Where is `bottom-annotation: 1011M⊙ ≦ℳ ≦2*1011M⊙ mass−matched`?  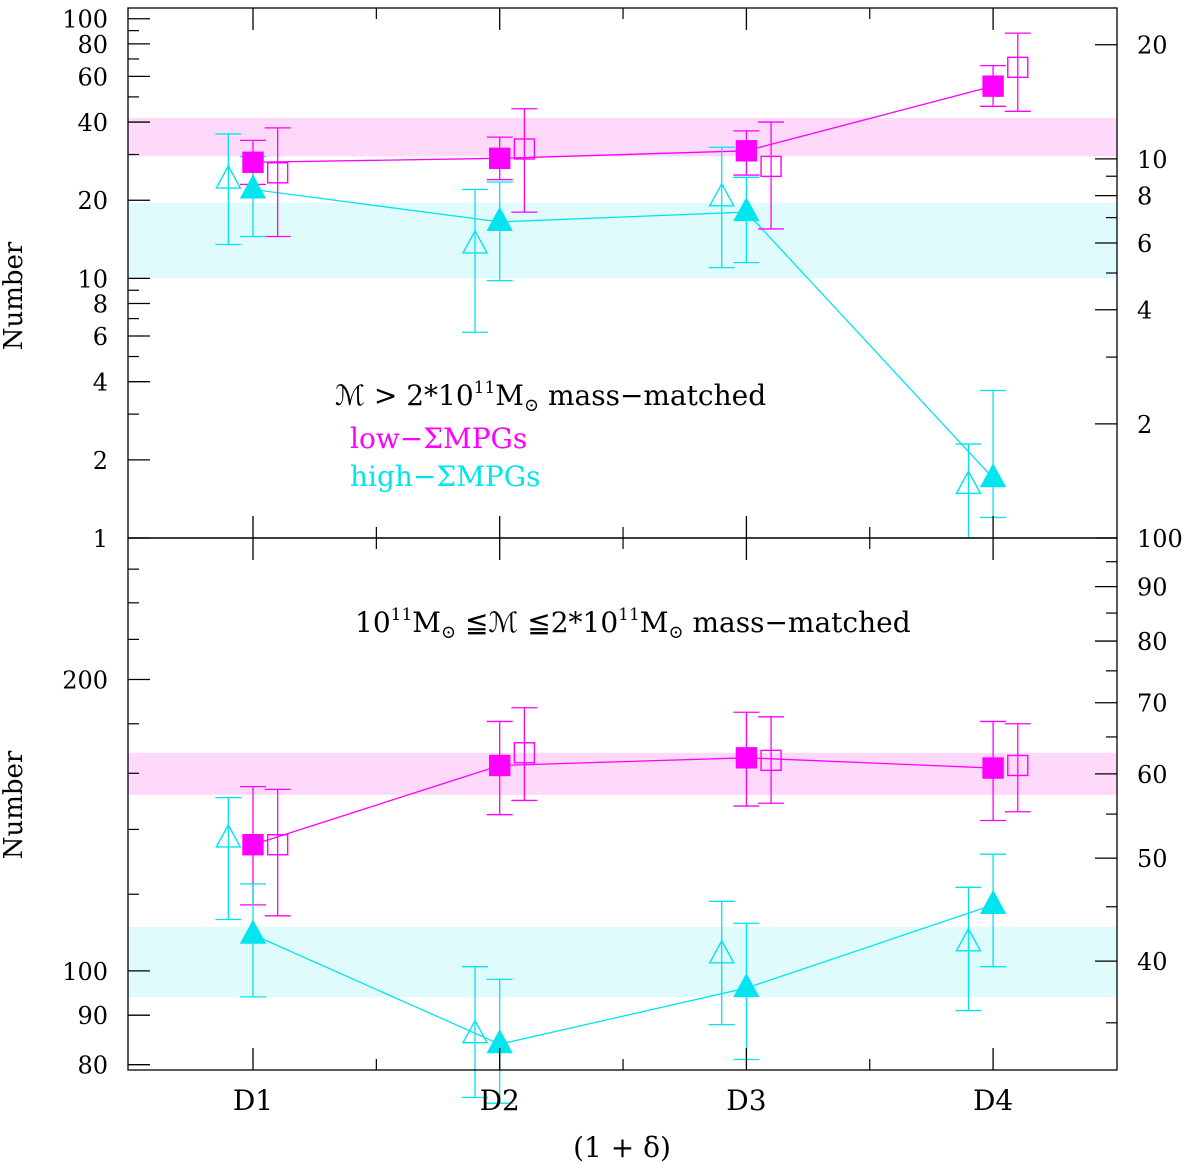 bottom-annotation: 1011M⊙ ≦ℳ ≦2*1011M⊙ mass−matched is located at coordinates (633, 624).